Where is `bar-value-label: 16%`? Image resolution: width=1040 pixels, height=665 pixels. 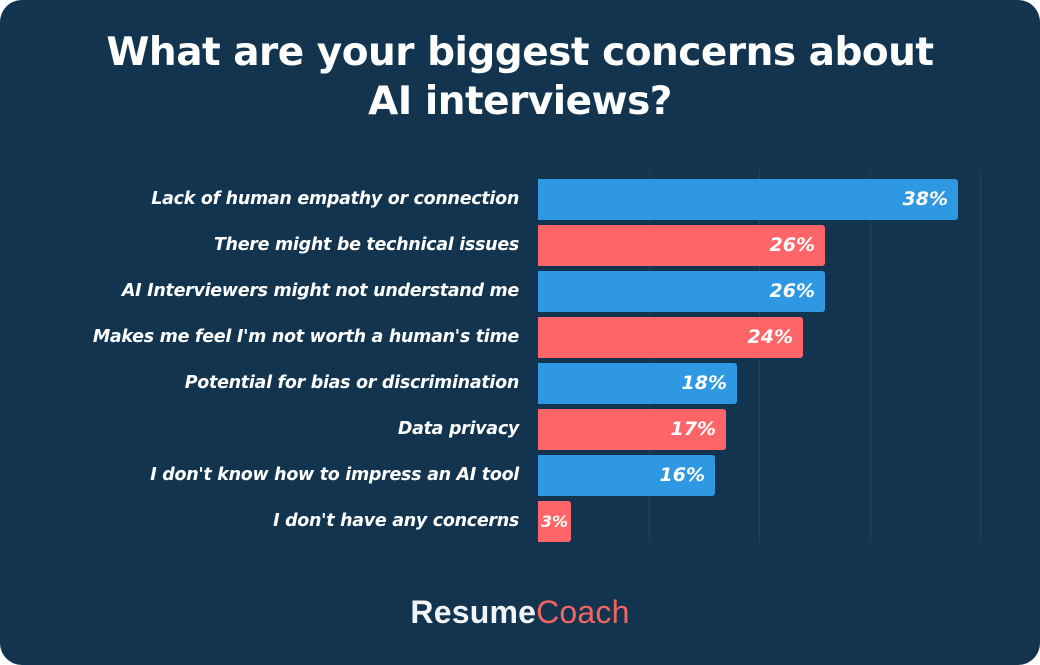
bar-value-label: 16% is located at coordinates (682, 475).